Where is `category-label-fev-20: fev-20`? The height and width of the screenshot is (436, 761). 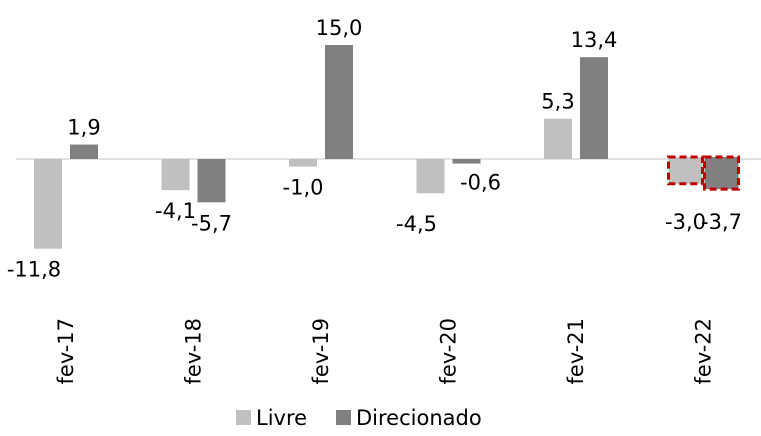
category-label-fev-20: fev-20 is located at coordinates (449, 351).